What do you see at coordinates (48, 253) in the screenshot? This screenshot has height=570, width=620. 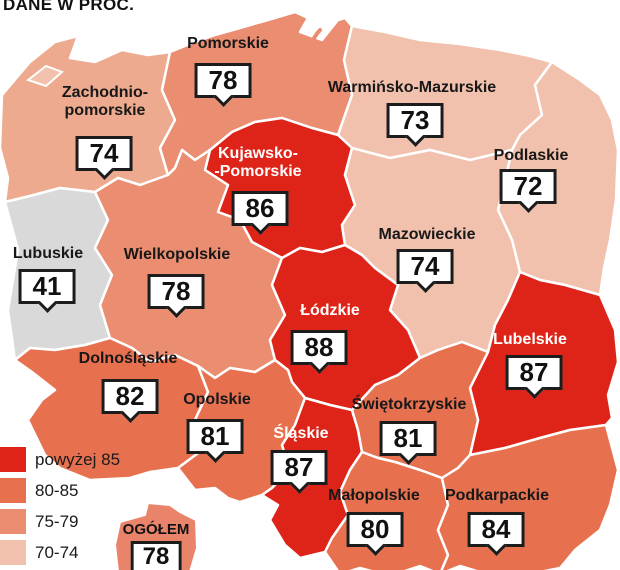 I see `label-lubuskie: Lubuskie` at bounding box center [48, 253].